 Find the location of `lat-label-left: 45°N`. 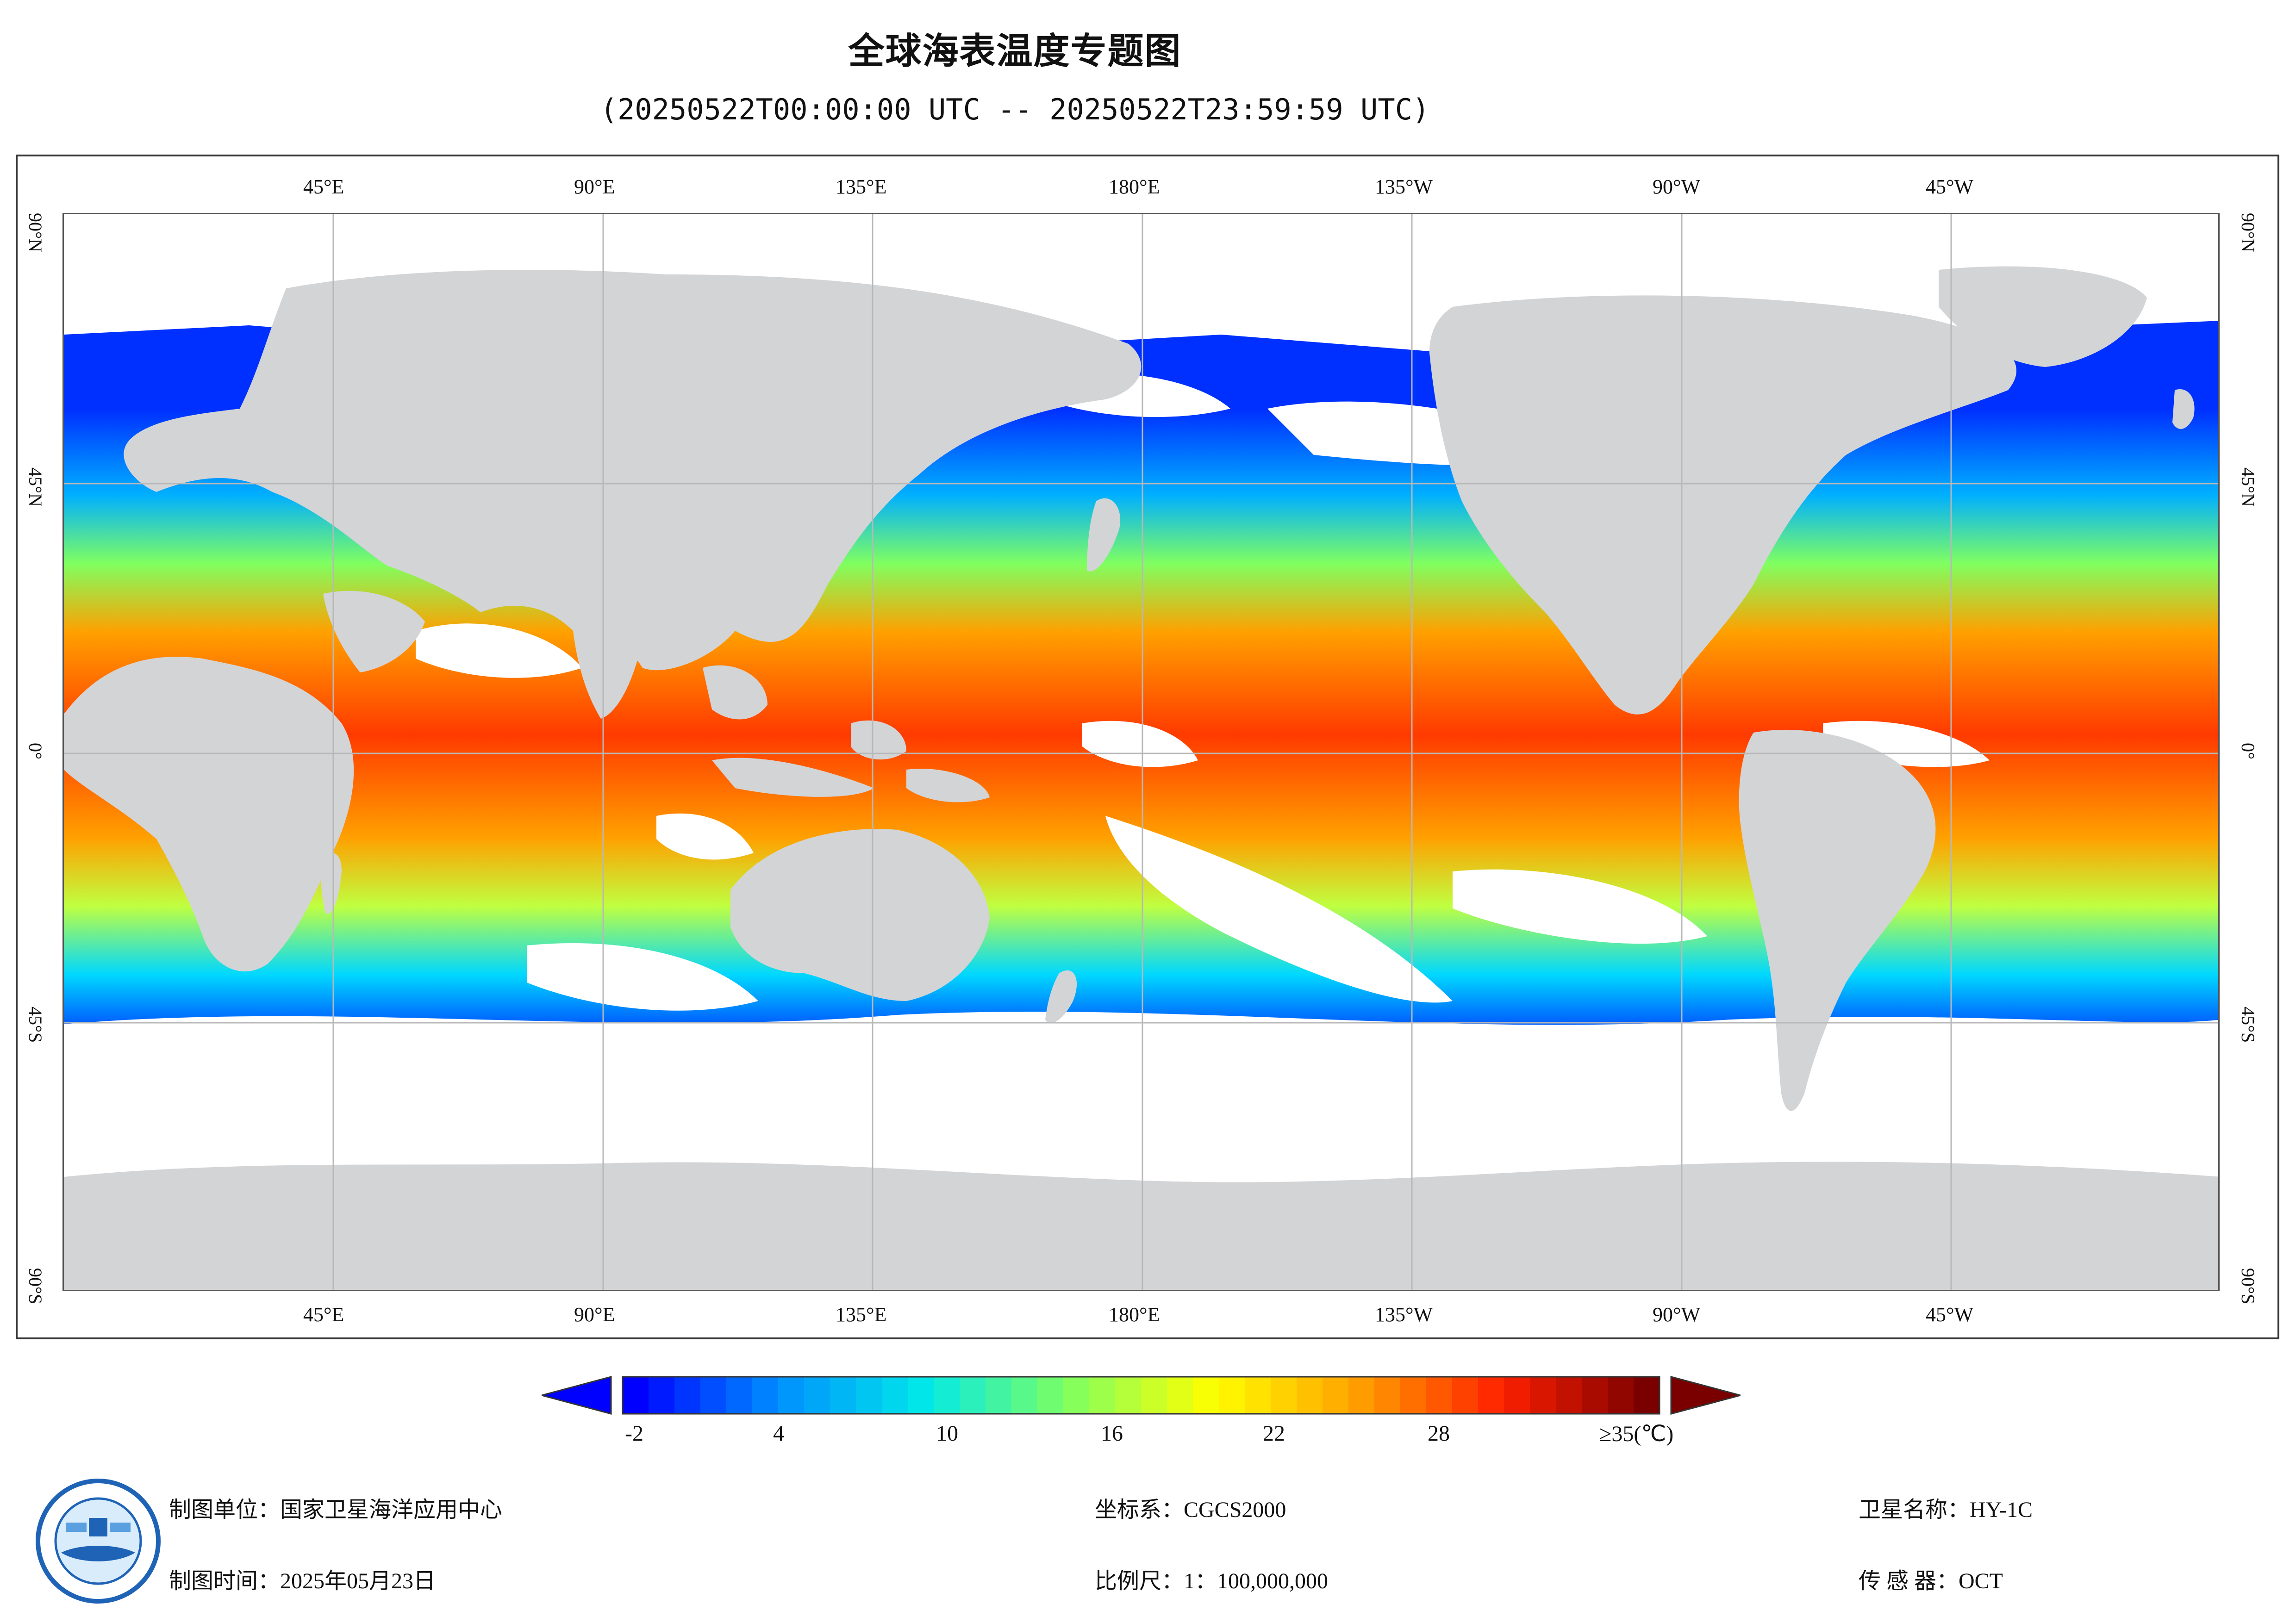

lat-label-left: 45°N is located at coordinates (35, 487).